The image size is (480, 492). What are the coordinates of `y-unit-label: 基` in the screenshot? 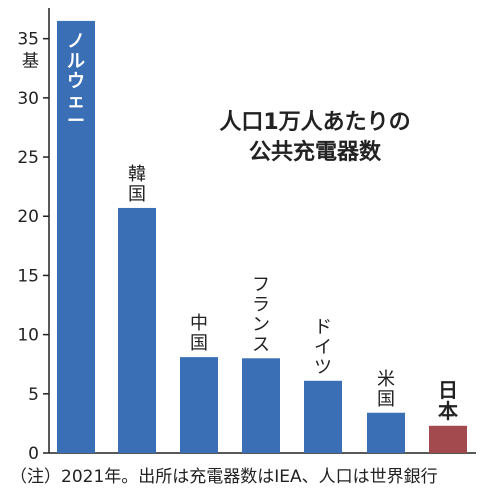 It's located at (30, 62).